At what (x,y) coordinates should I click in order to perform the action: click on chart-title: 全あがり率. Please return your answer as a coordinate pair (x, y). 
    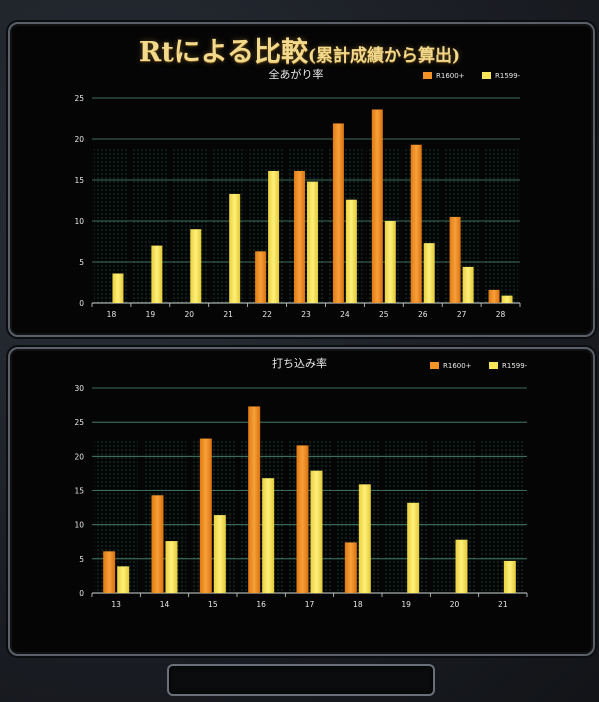
    Looking at the image, I should click on (296, 74).